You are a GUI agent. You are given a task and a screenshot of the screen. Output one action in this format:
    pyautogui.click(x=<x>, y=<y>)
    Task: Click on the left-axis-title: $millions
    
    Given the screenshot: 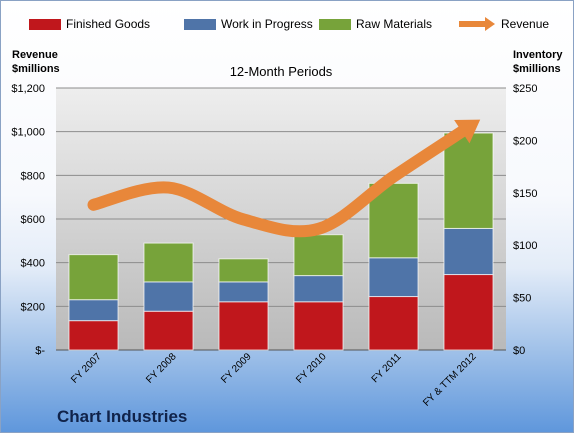 What is the action you would take?
    pyautogui.click(x=36, y=69)
    